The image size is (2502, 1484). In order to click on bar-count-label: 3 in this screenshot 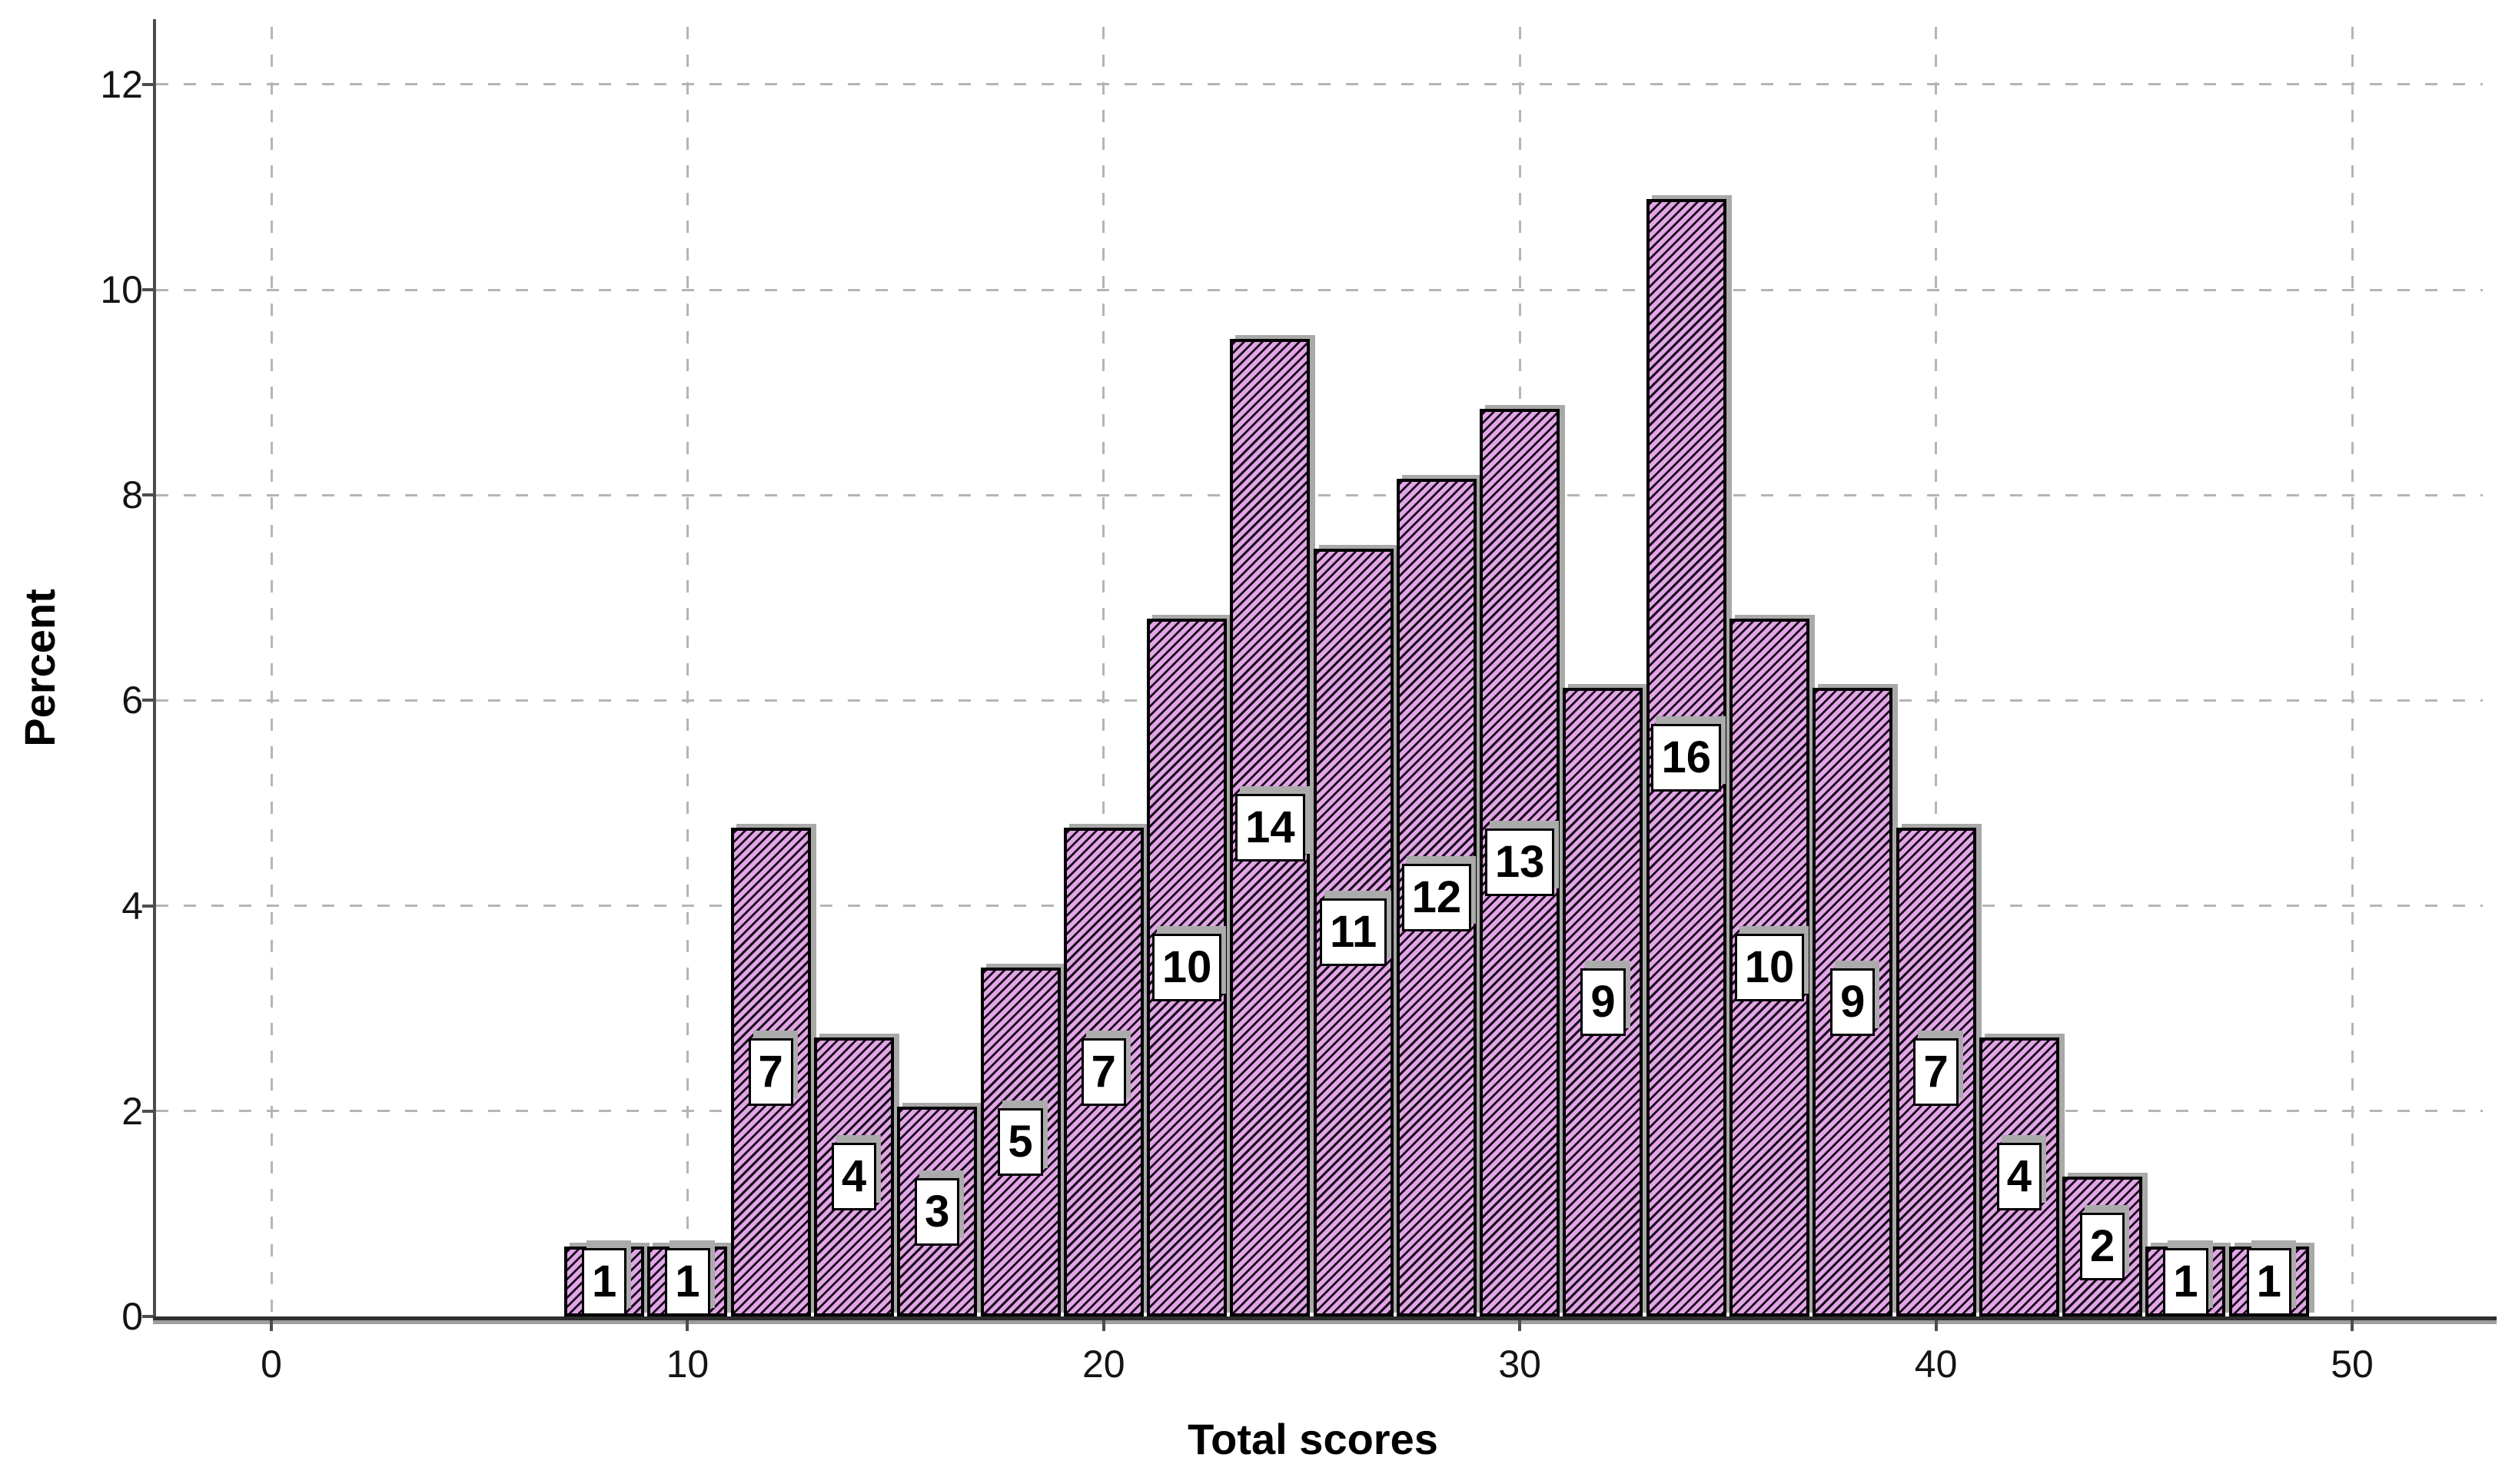, I will do `click(937, 1211)`.